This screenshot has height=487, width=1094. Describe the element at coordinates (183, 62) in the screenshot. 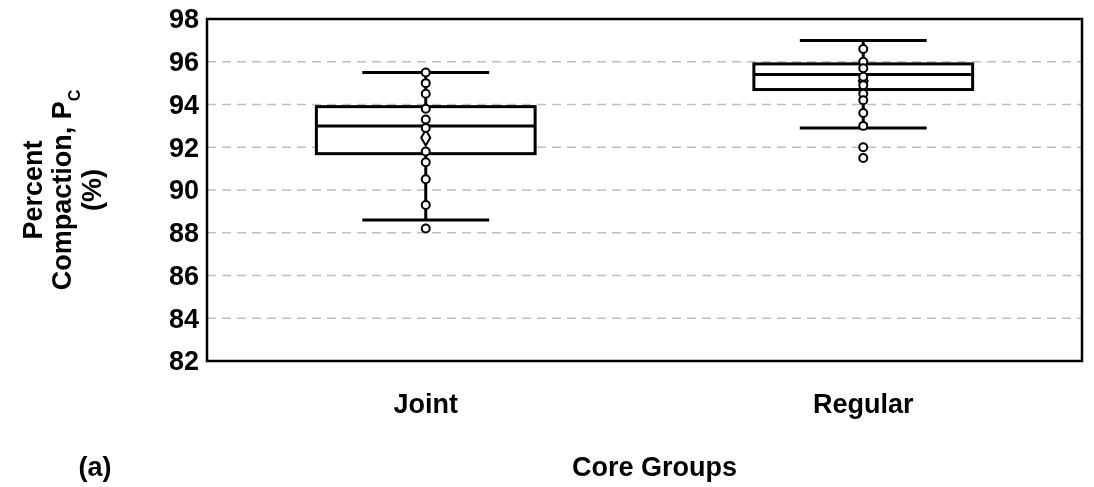

I see `y-tick-label: 96` at that location.